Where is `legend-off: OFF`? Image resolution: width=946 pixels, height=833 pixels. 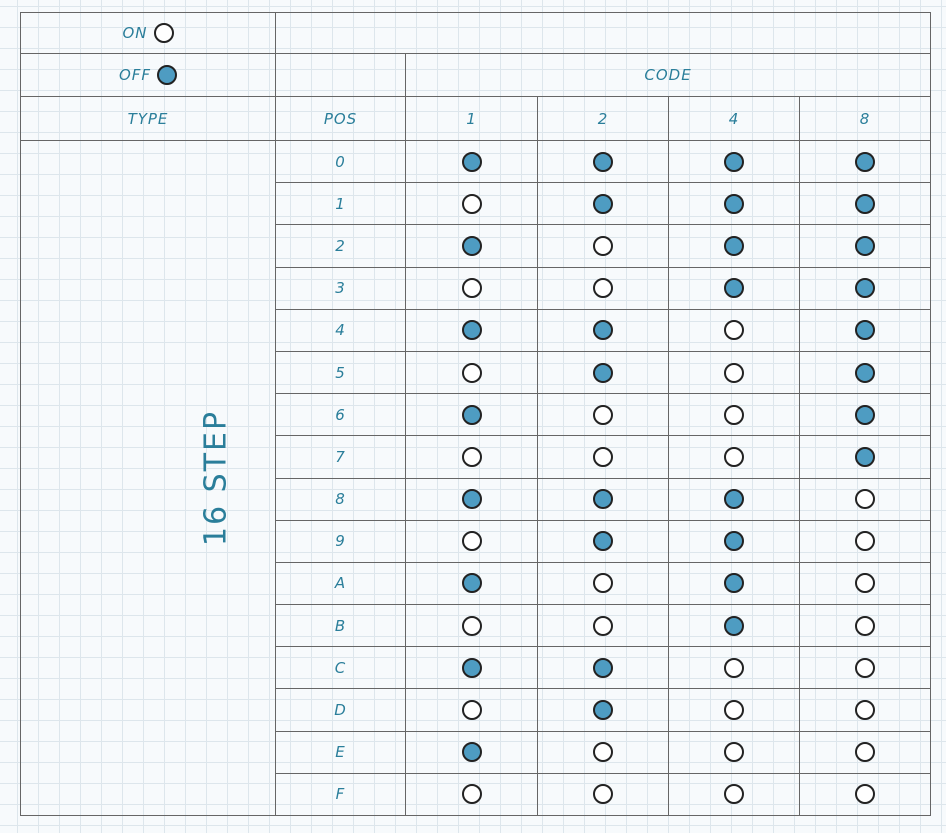
legend-off: OFF is located at coordinates (148, 75).